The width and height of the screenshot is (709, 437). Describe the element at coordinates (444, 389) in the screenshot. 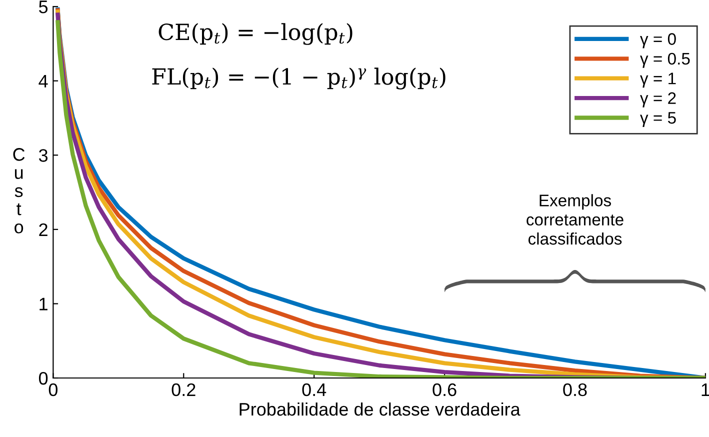

I see `x-tick-label: 0.6` at that location.